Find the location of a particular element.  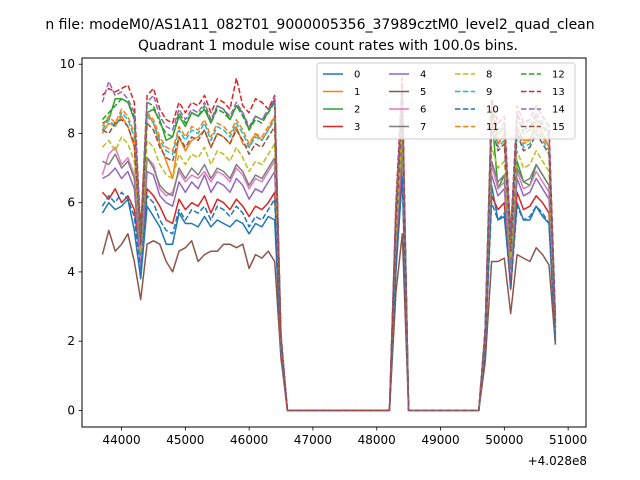

x-tick-label: 44000 is located at coordinates (121, 440).